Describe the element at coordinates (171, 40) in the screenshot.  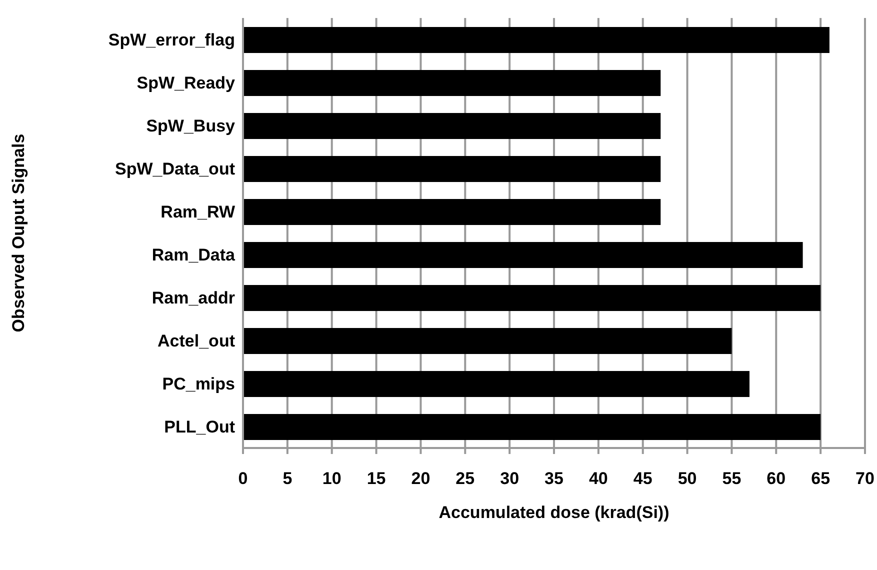
I see `y-tick-label: SpW_error_flag` at that location.